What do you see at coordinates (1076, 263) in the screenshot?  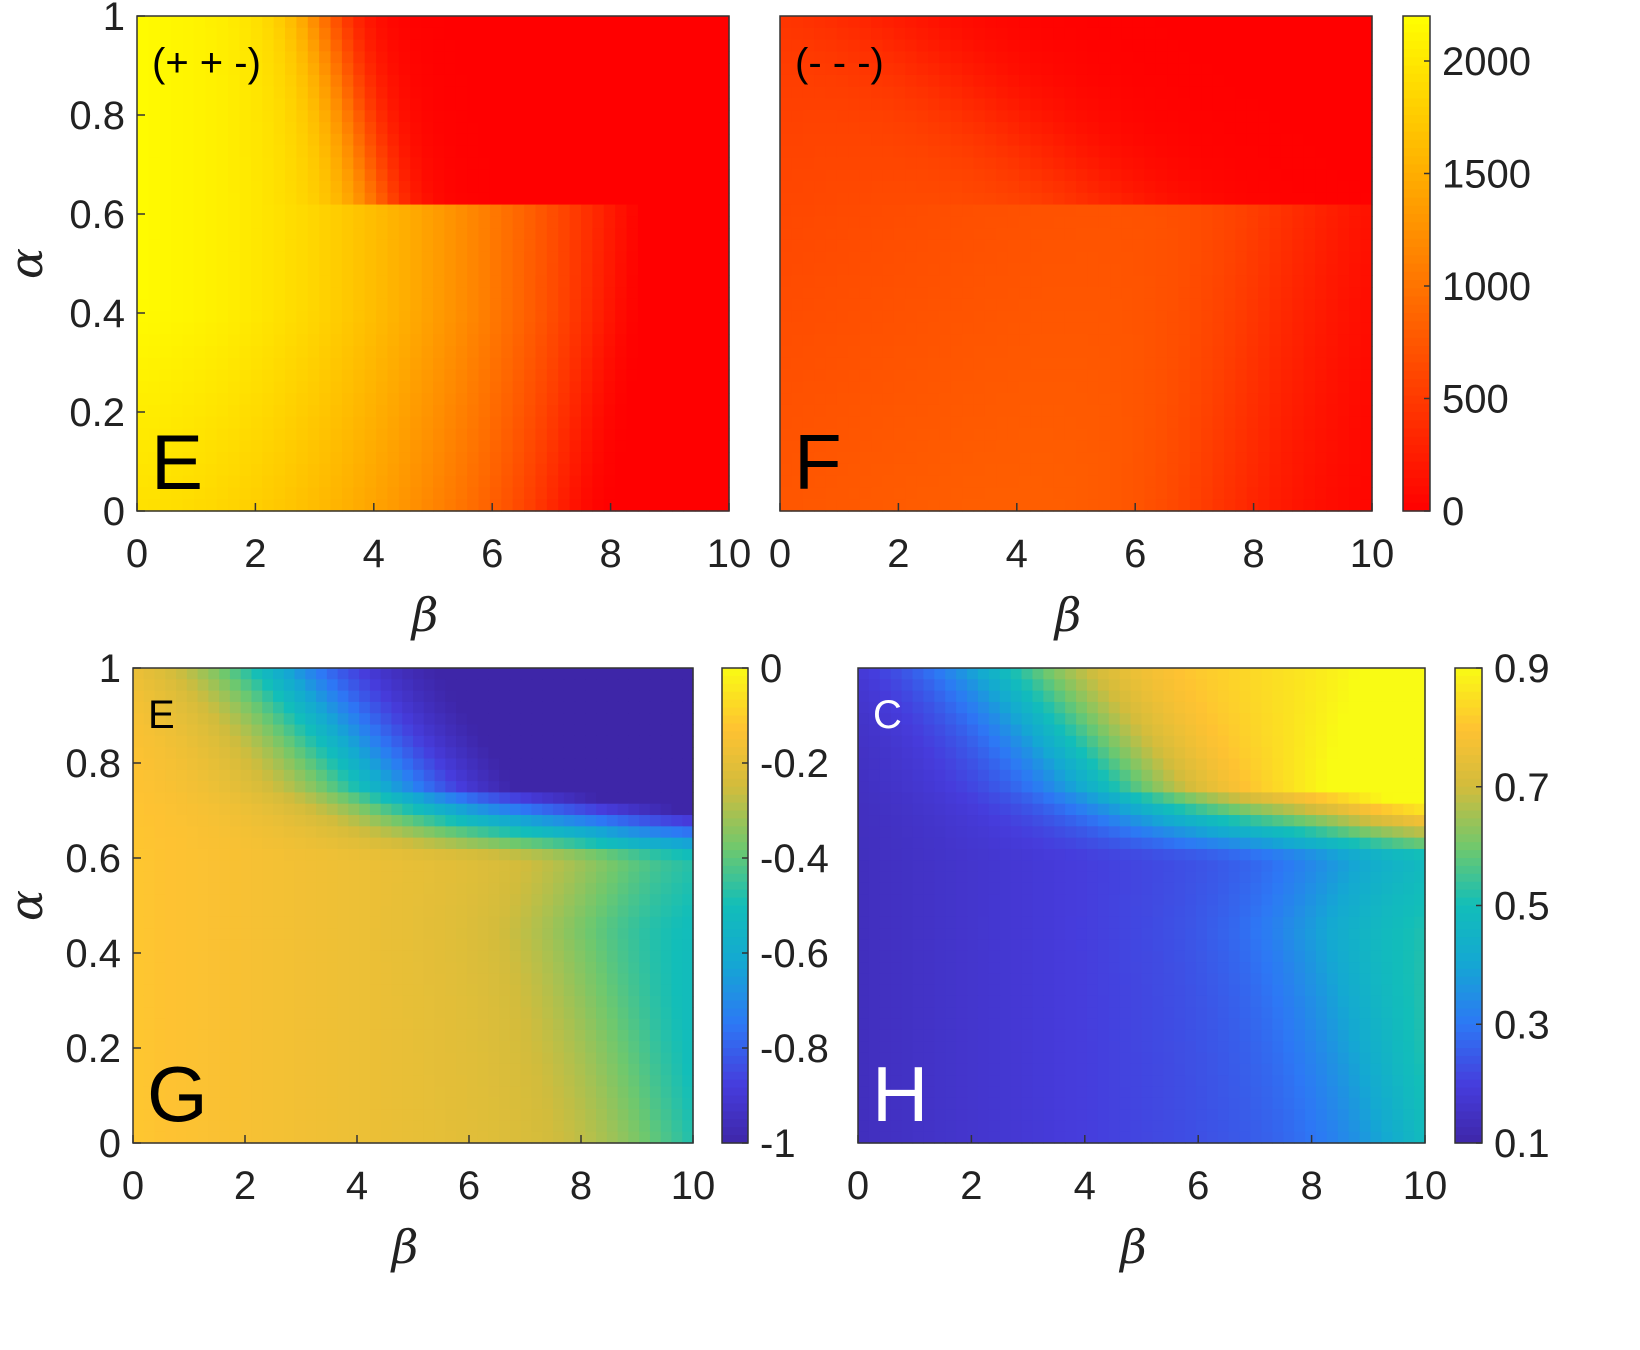 I see `plot-frame` at bounding box center [1076, 263].